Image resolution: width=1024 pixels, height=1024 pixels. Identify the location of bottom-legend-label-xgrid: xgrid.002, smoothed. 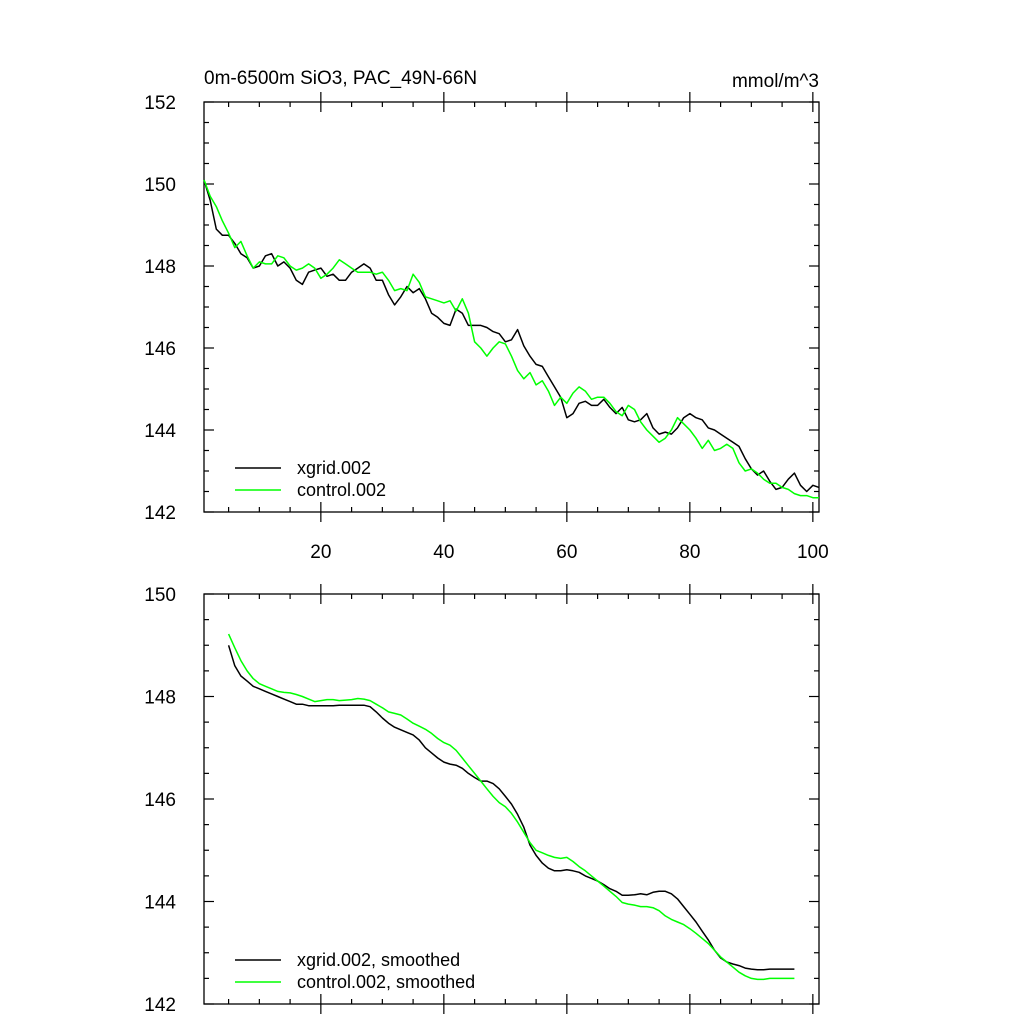
(378, 960).